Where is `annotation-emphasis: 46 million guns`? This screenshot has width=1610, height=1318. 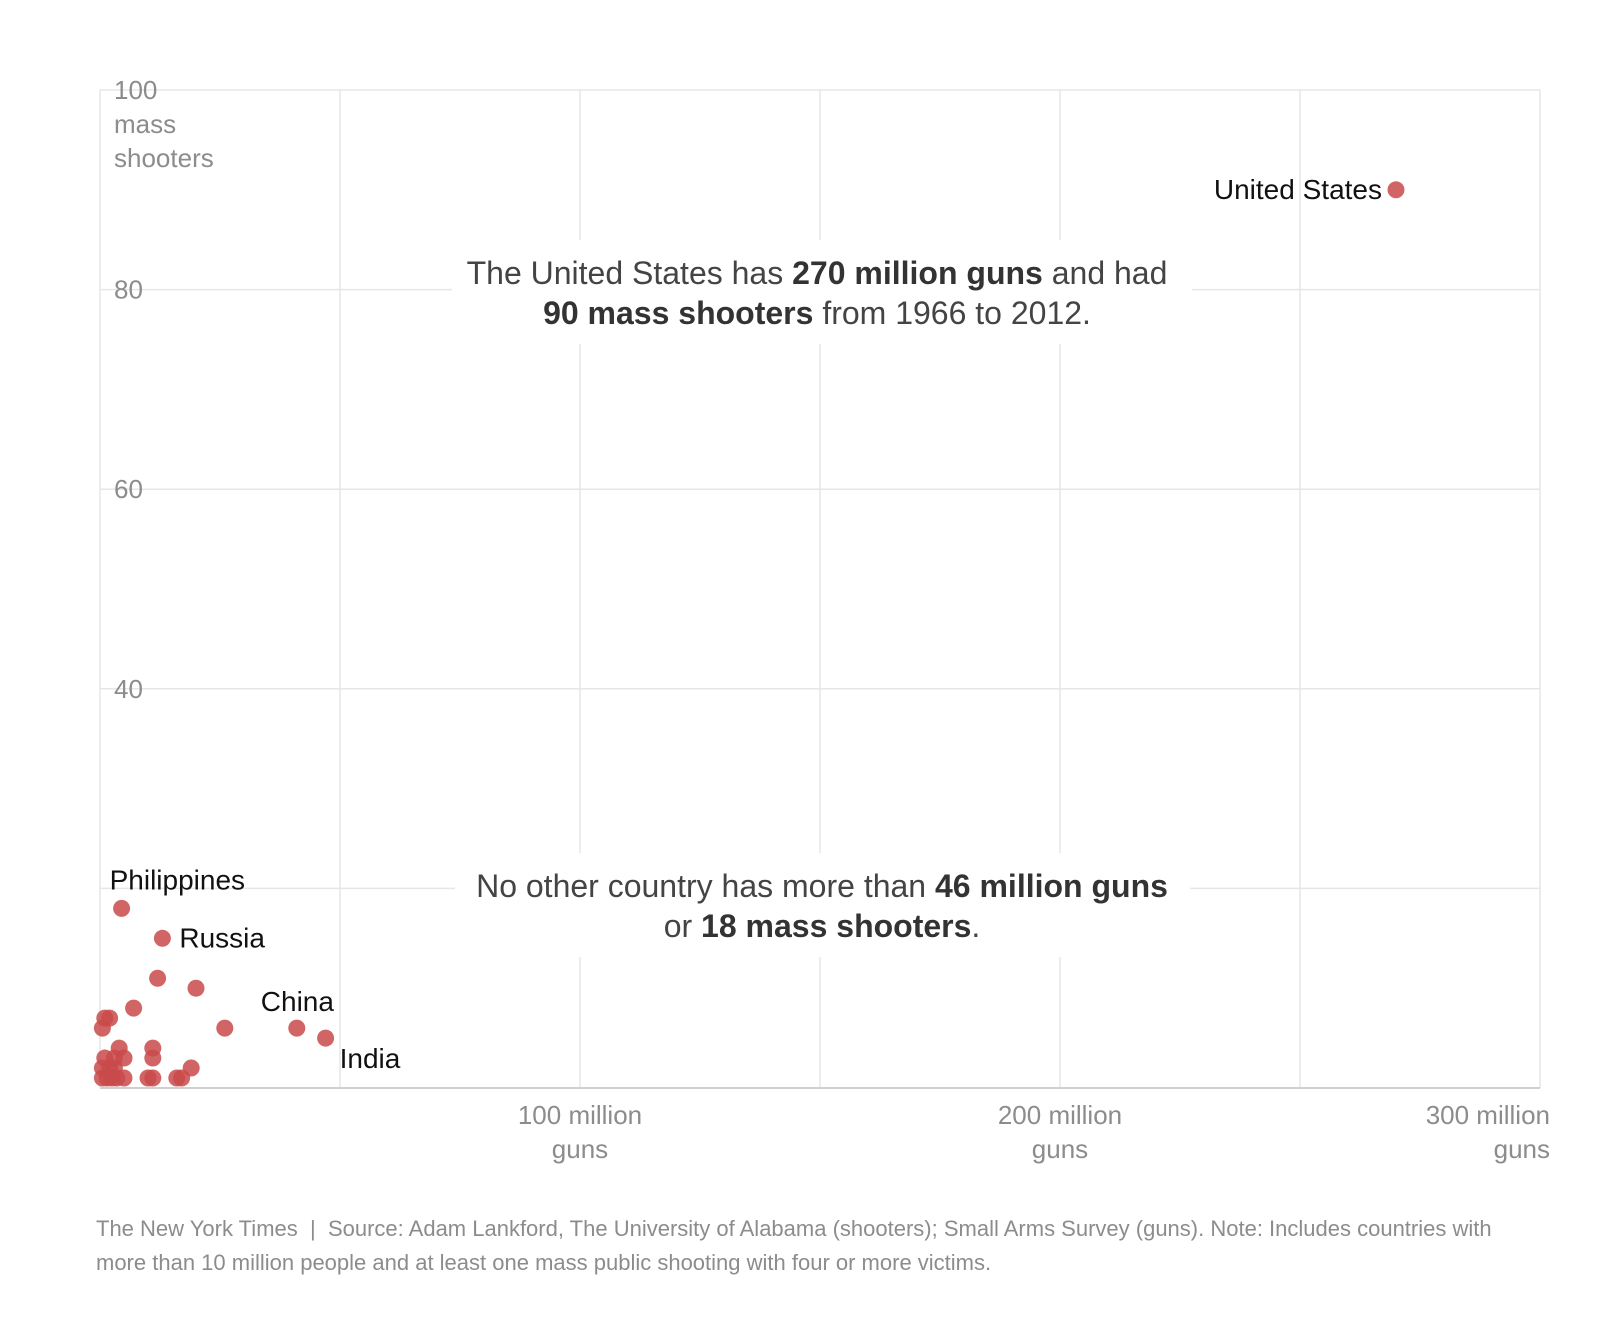 annotation-emphasis: 46 million guns is located at coordinates (1051, 886).